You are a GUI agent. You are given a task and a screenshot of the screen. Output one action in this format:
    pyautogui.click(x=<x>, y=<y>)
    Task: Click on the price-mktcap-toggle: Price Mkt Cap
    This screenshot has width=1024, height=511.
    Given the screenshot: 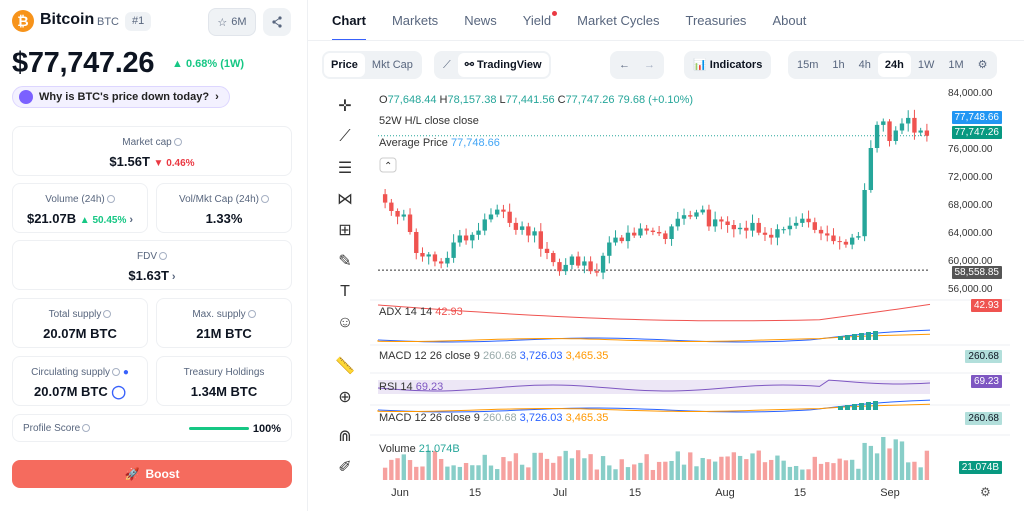 What is the action you would take?
    pyautogui.click(x=372, y=65)
    